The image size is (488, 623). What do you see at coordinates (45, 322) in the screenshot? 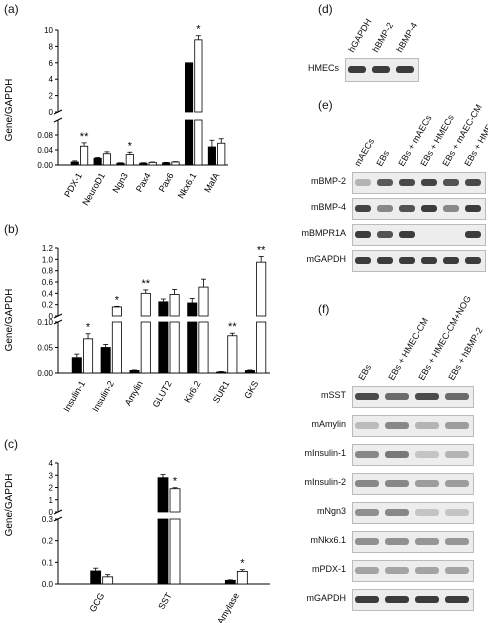
I see `y-lower-tick-label: 0.10` at bounding box center [45, 322].